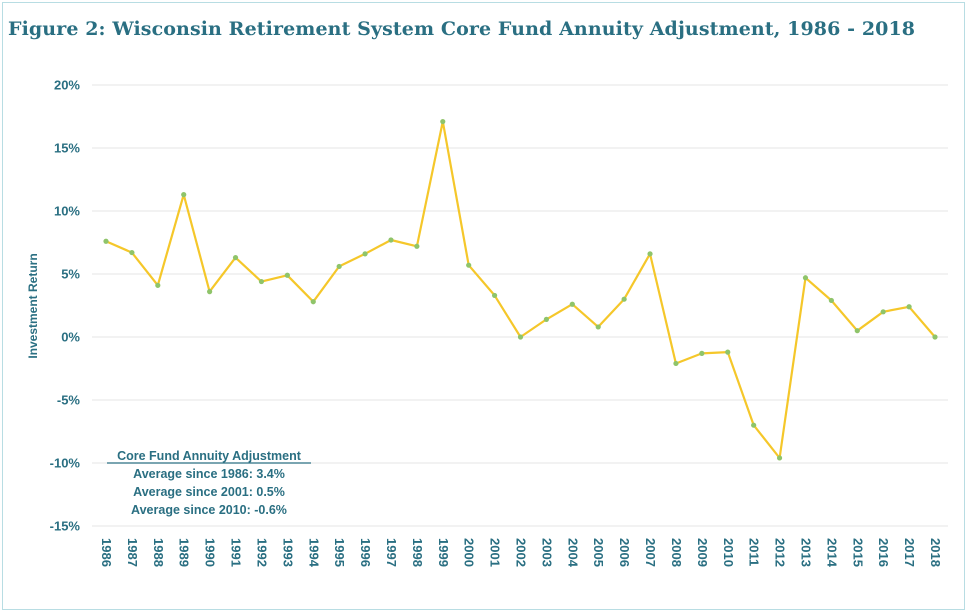  Describe the element at coordinates (67, 211) in the screenshot. I see `y-tick-label: 10%` at that location.